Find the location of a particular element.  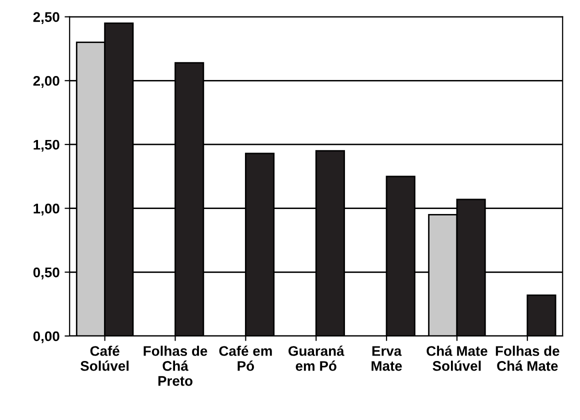

x-tick-label: Folhas de Chá Preto is located at coordinates (176, 366).